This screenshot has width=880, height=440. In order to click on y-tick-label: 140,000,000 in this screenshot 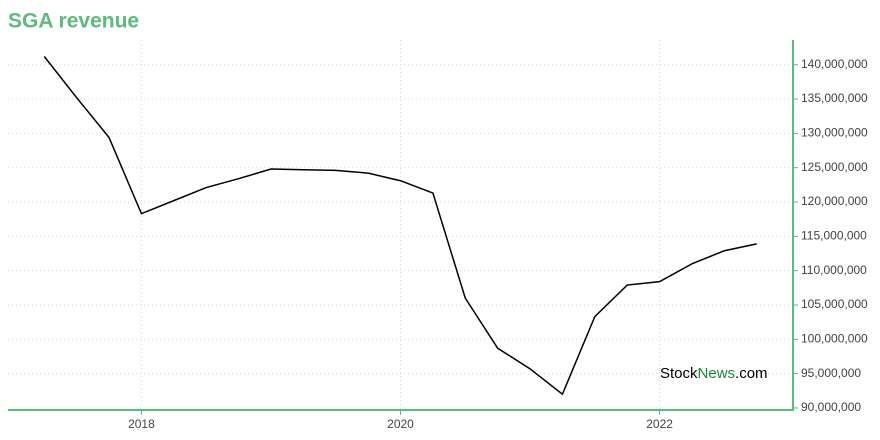, I will do `click(834, 64)`.